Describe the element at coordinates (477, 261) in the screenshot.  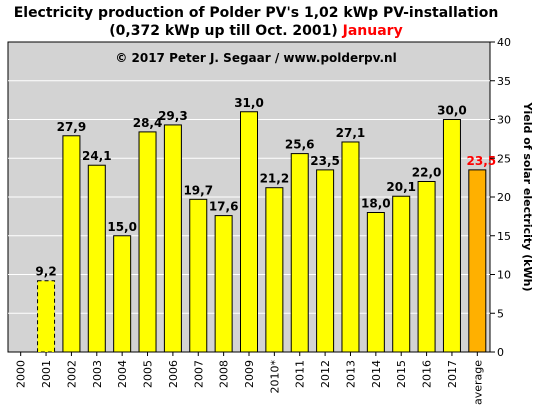
I see `bar-average` at that location.